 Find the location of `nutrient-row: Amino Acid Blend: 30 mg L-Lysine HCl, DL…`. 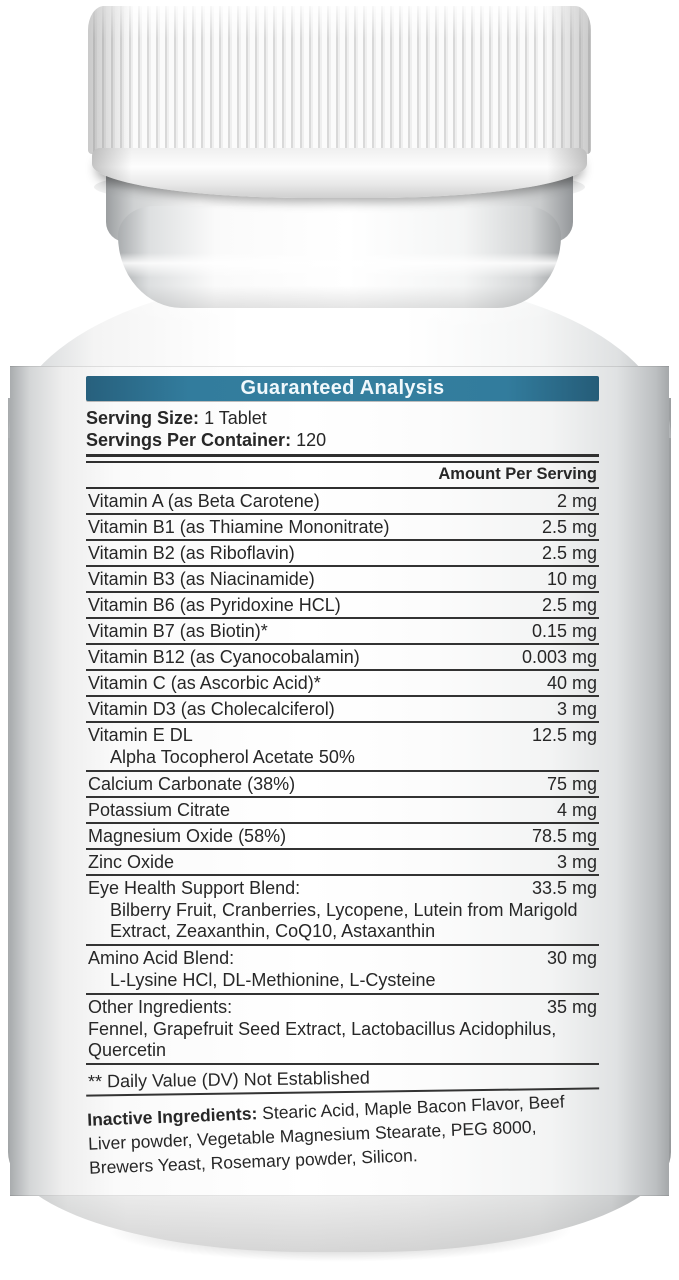

nutrient-row: Amino Acid Blend: 30 mg L-Lysine HCl, DL… is located at coordinates (342, 970).